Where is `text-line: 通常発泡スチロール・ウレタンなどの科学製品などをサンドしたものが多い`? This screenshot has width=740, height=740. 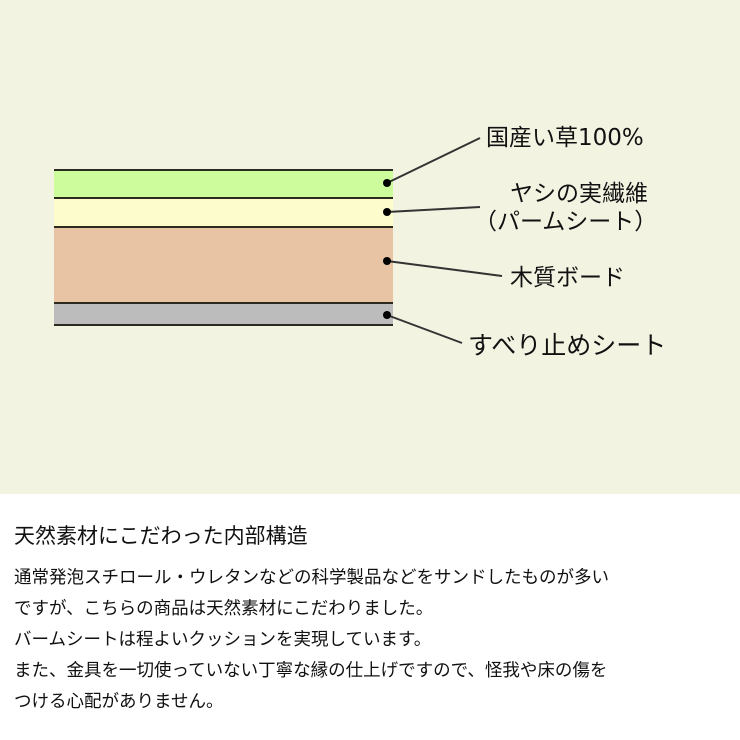
text-line: 通常発泡スチロール・ウレタンなどの科学製品などをサンドしたものが多い is located at coordinates (311, 578).